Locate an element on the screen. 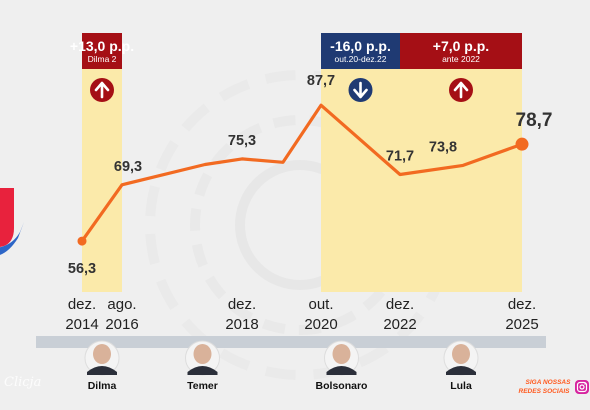 Image resolution: width=590 pixels, height=410 pixels. x-tick-line2: 2018 is located at coordinates (241, 324).